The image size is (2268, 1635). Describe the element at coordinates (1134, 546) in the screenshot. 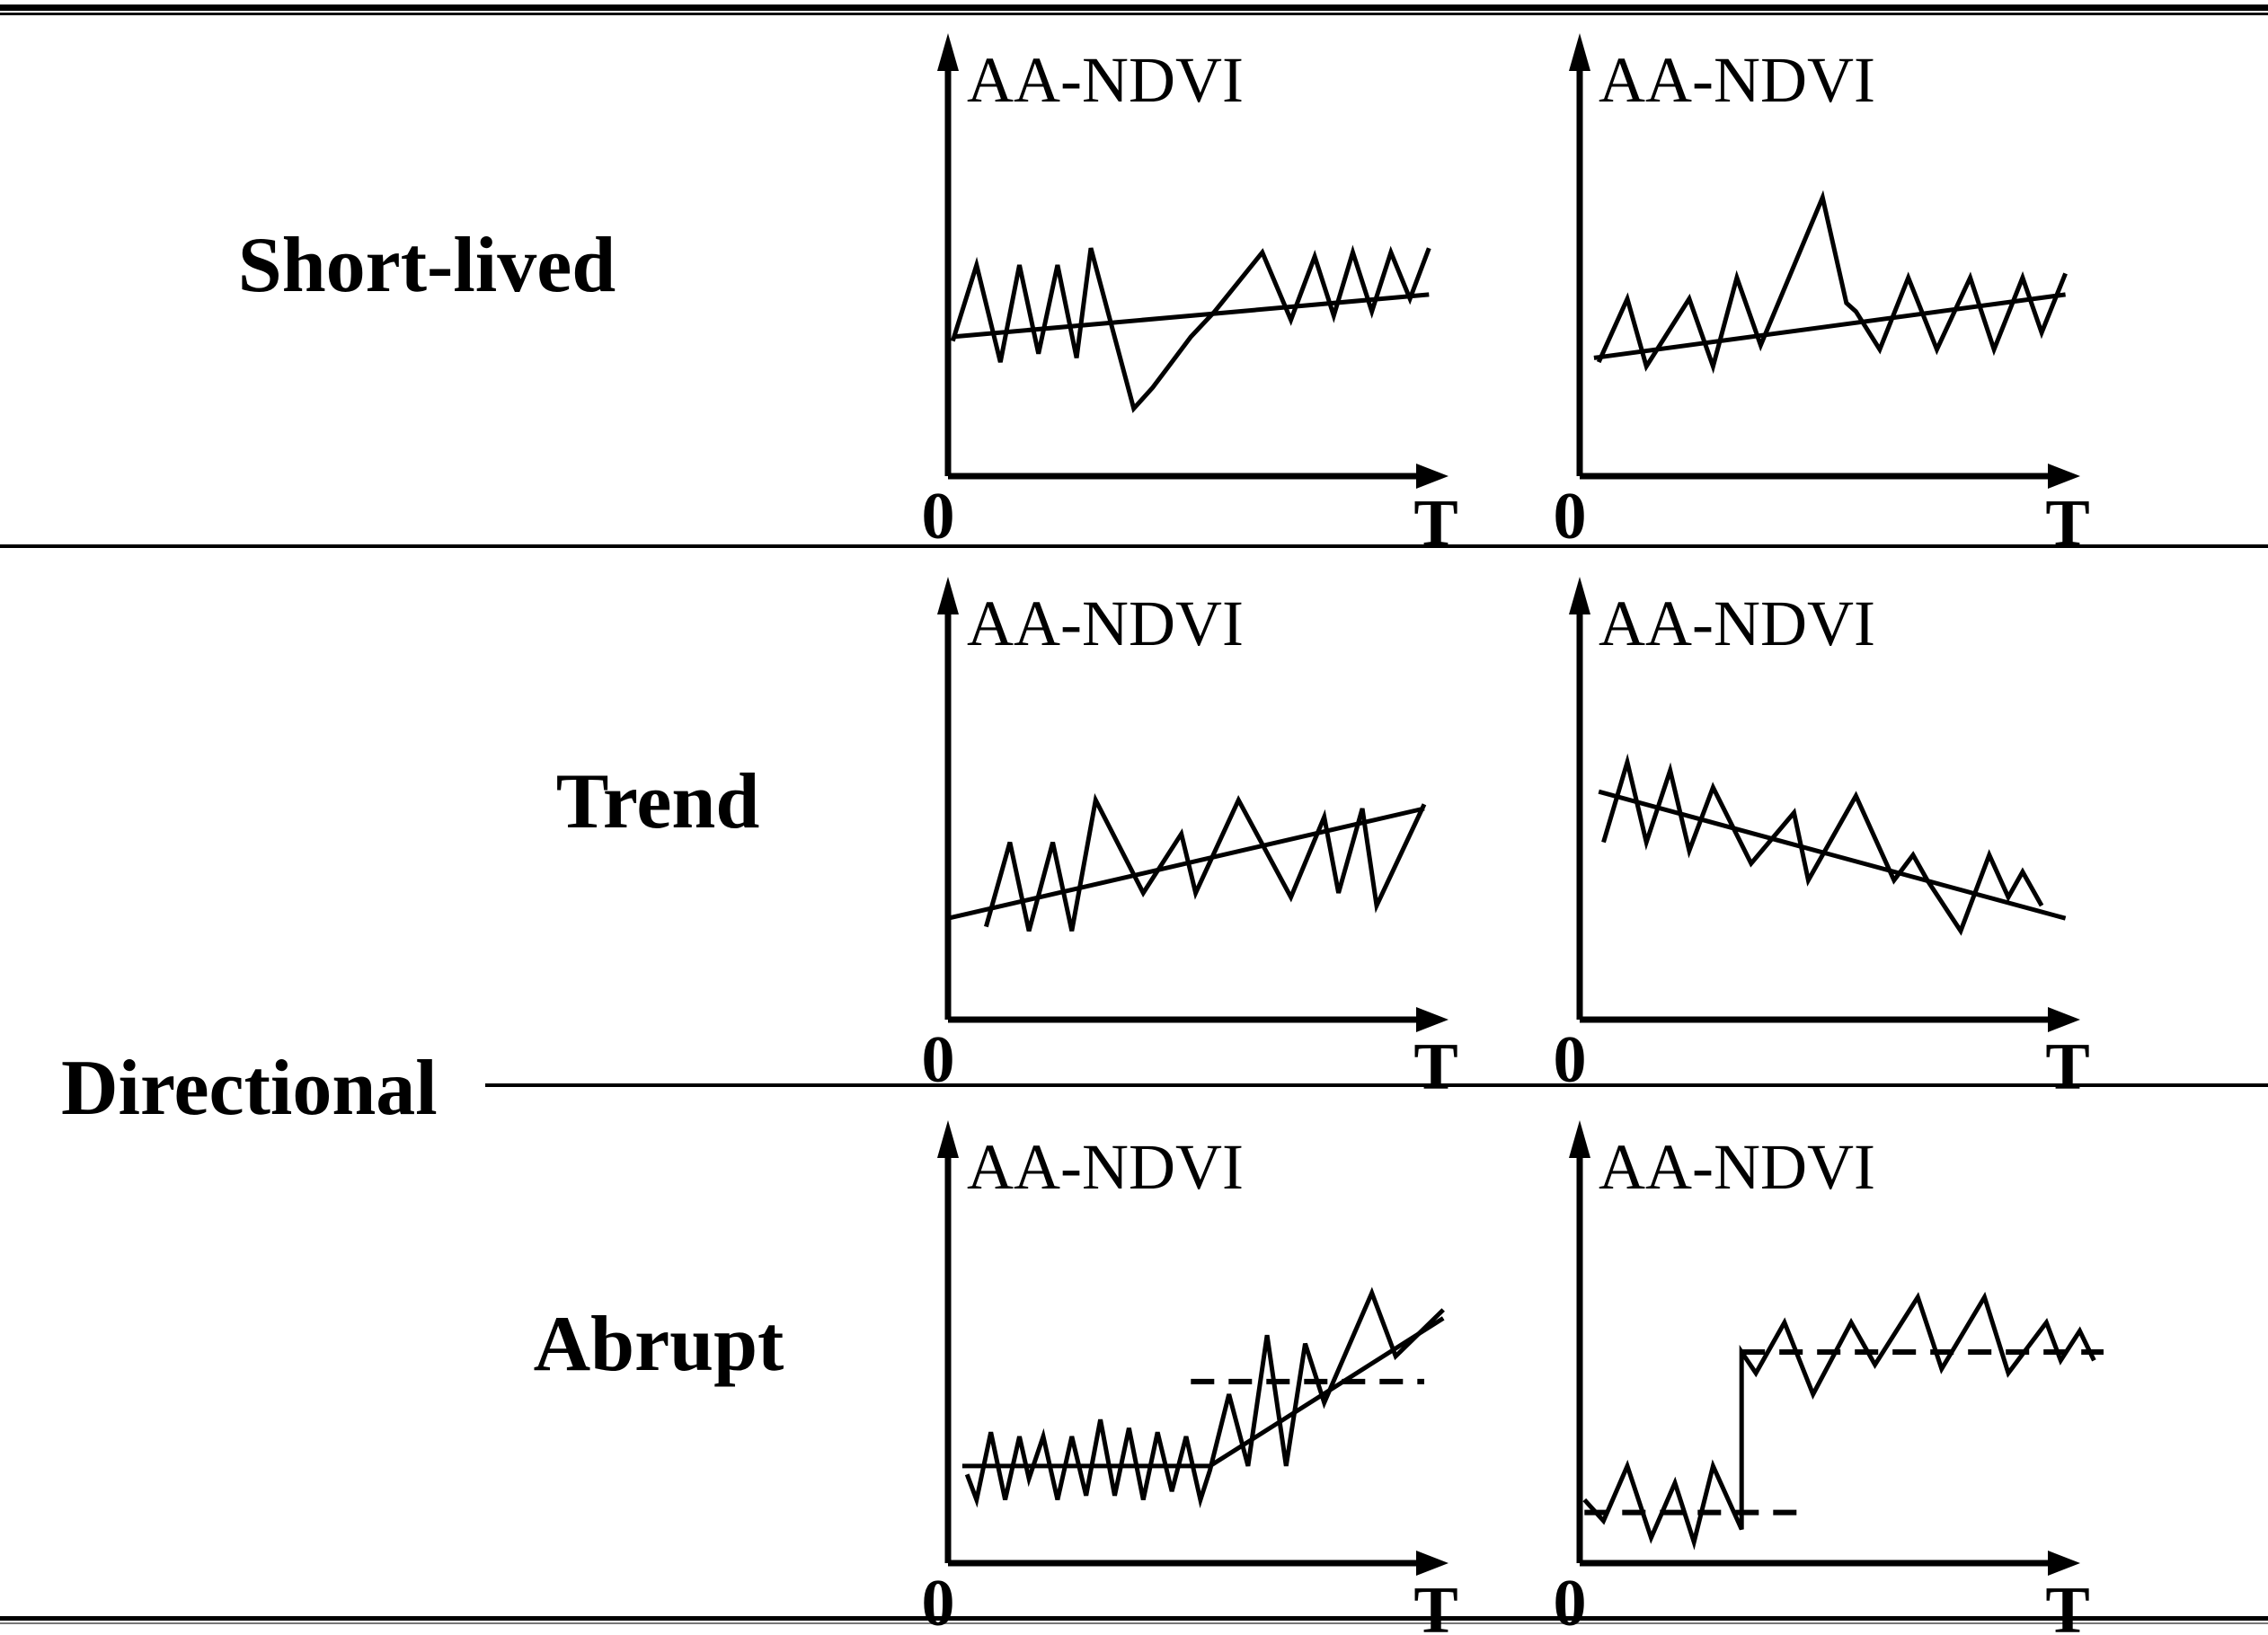

I see `row-separator-shortlived-directional` at that location.